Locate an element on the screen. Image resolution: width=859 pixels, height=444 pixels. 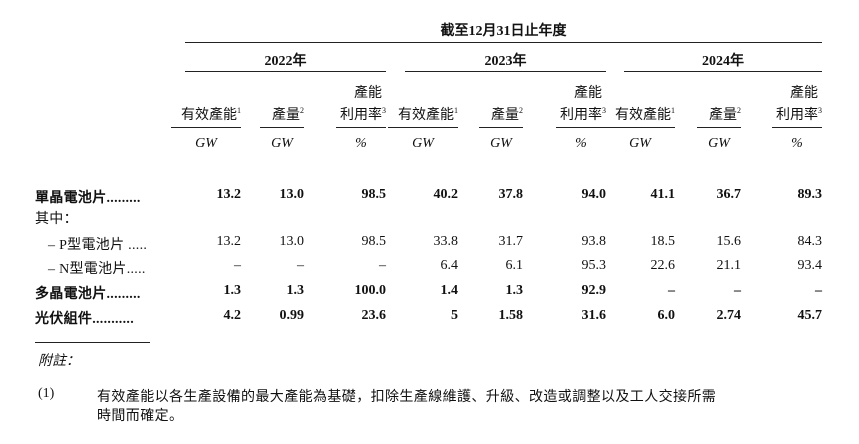
table-cell: 45.7 is located at coordinates (810, 315).